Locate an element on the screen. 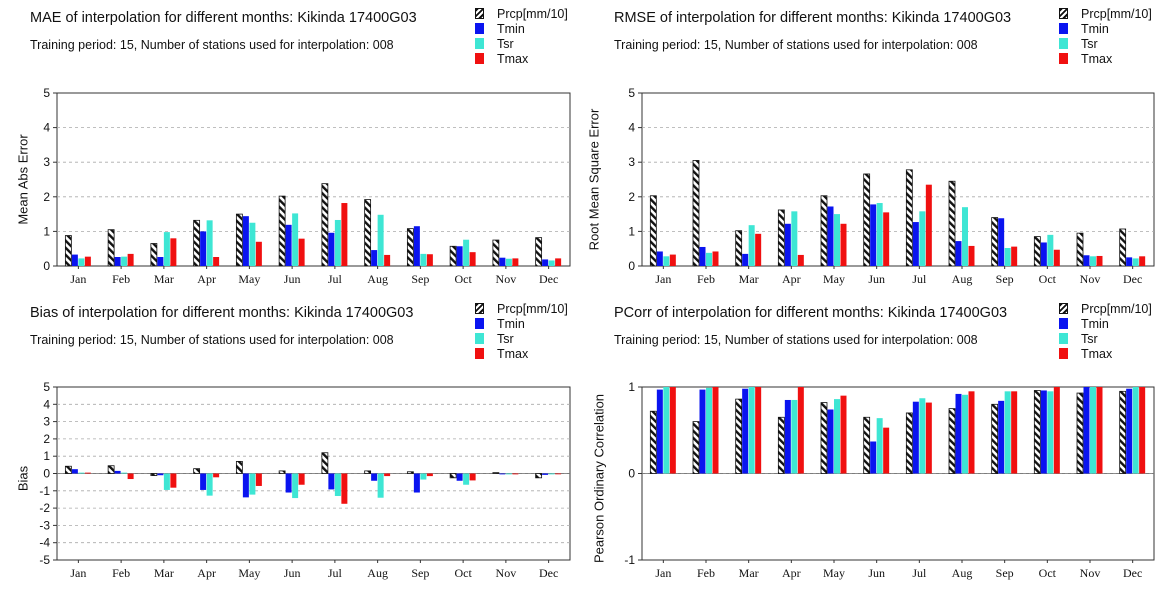 Image resolution: width=1167 pixels, height=589 pixels. x-tick-label: Feb is located at coordinates (706, 279).